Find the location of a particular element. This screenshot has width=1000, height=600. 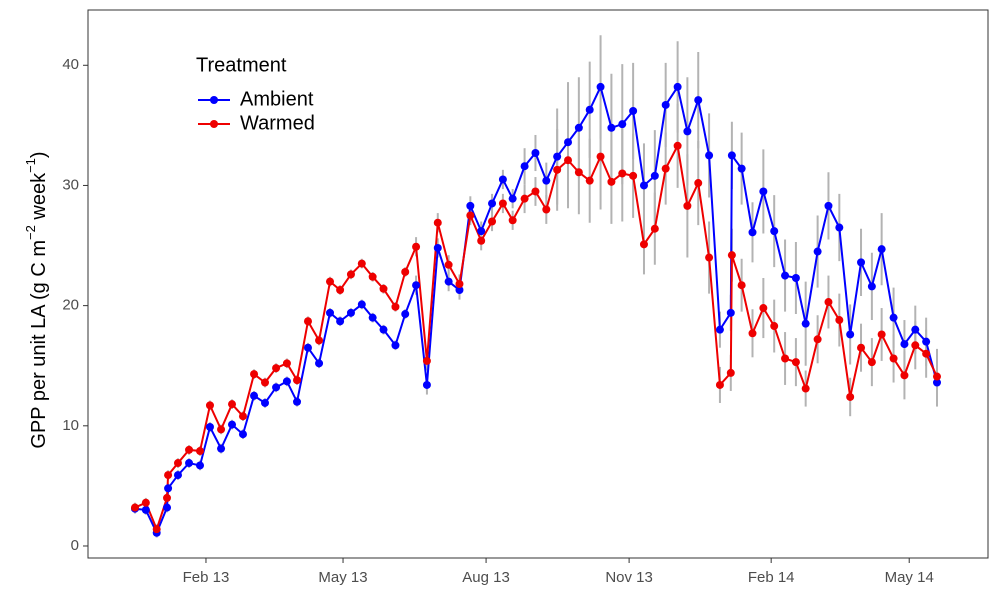

x-tick-label: May 13 is located at coordinates (342, 577).